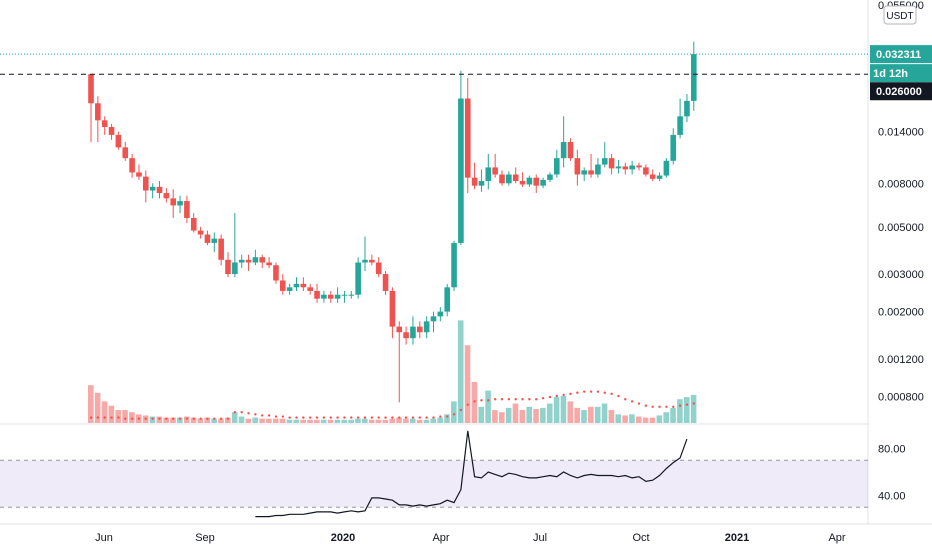 The height and width of the screenshot is (555, 932). I want to click on level-badge-bg, so click(901, 91).